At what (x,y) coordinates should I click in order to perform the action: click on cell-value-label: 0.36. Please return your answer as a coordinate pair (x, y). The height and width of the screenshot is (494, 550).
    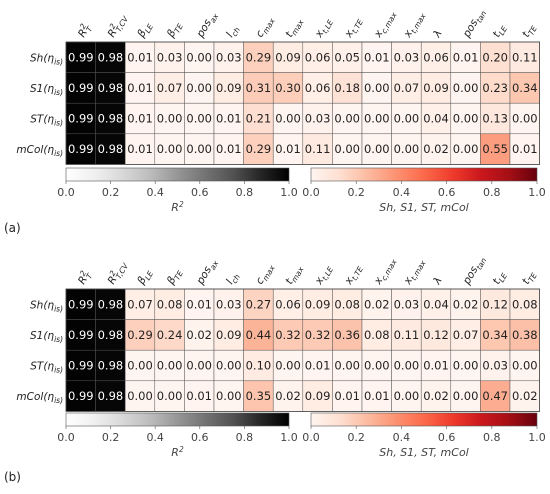
    Looking at the image, I should click on (347, 335).